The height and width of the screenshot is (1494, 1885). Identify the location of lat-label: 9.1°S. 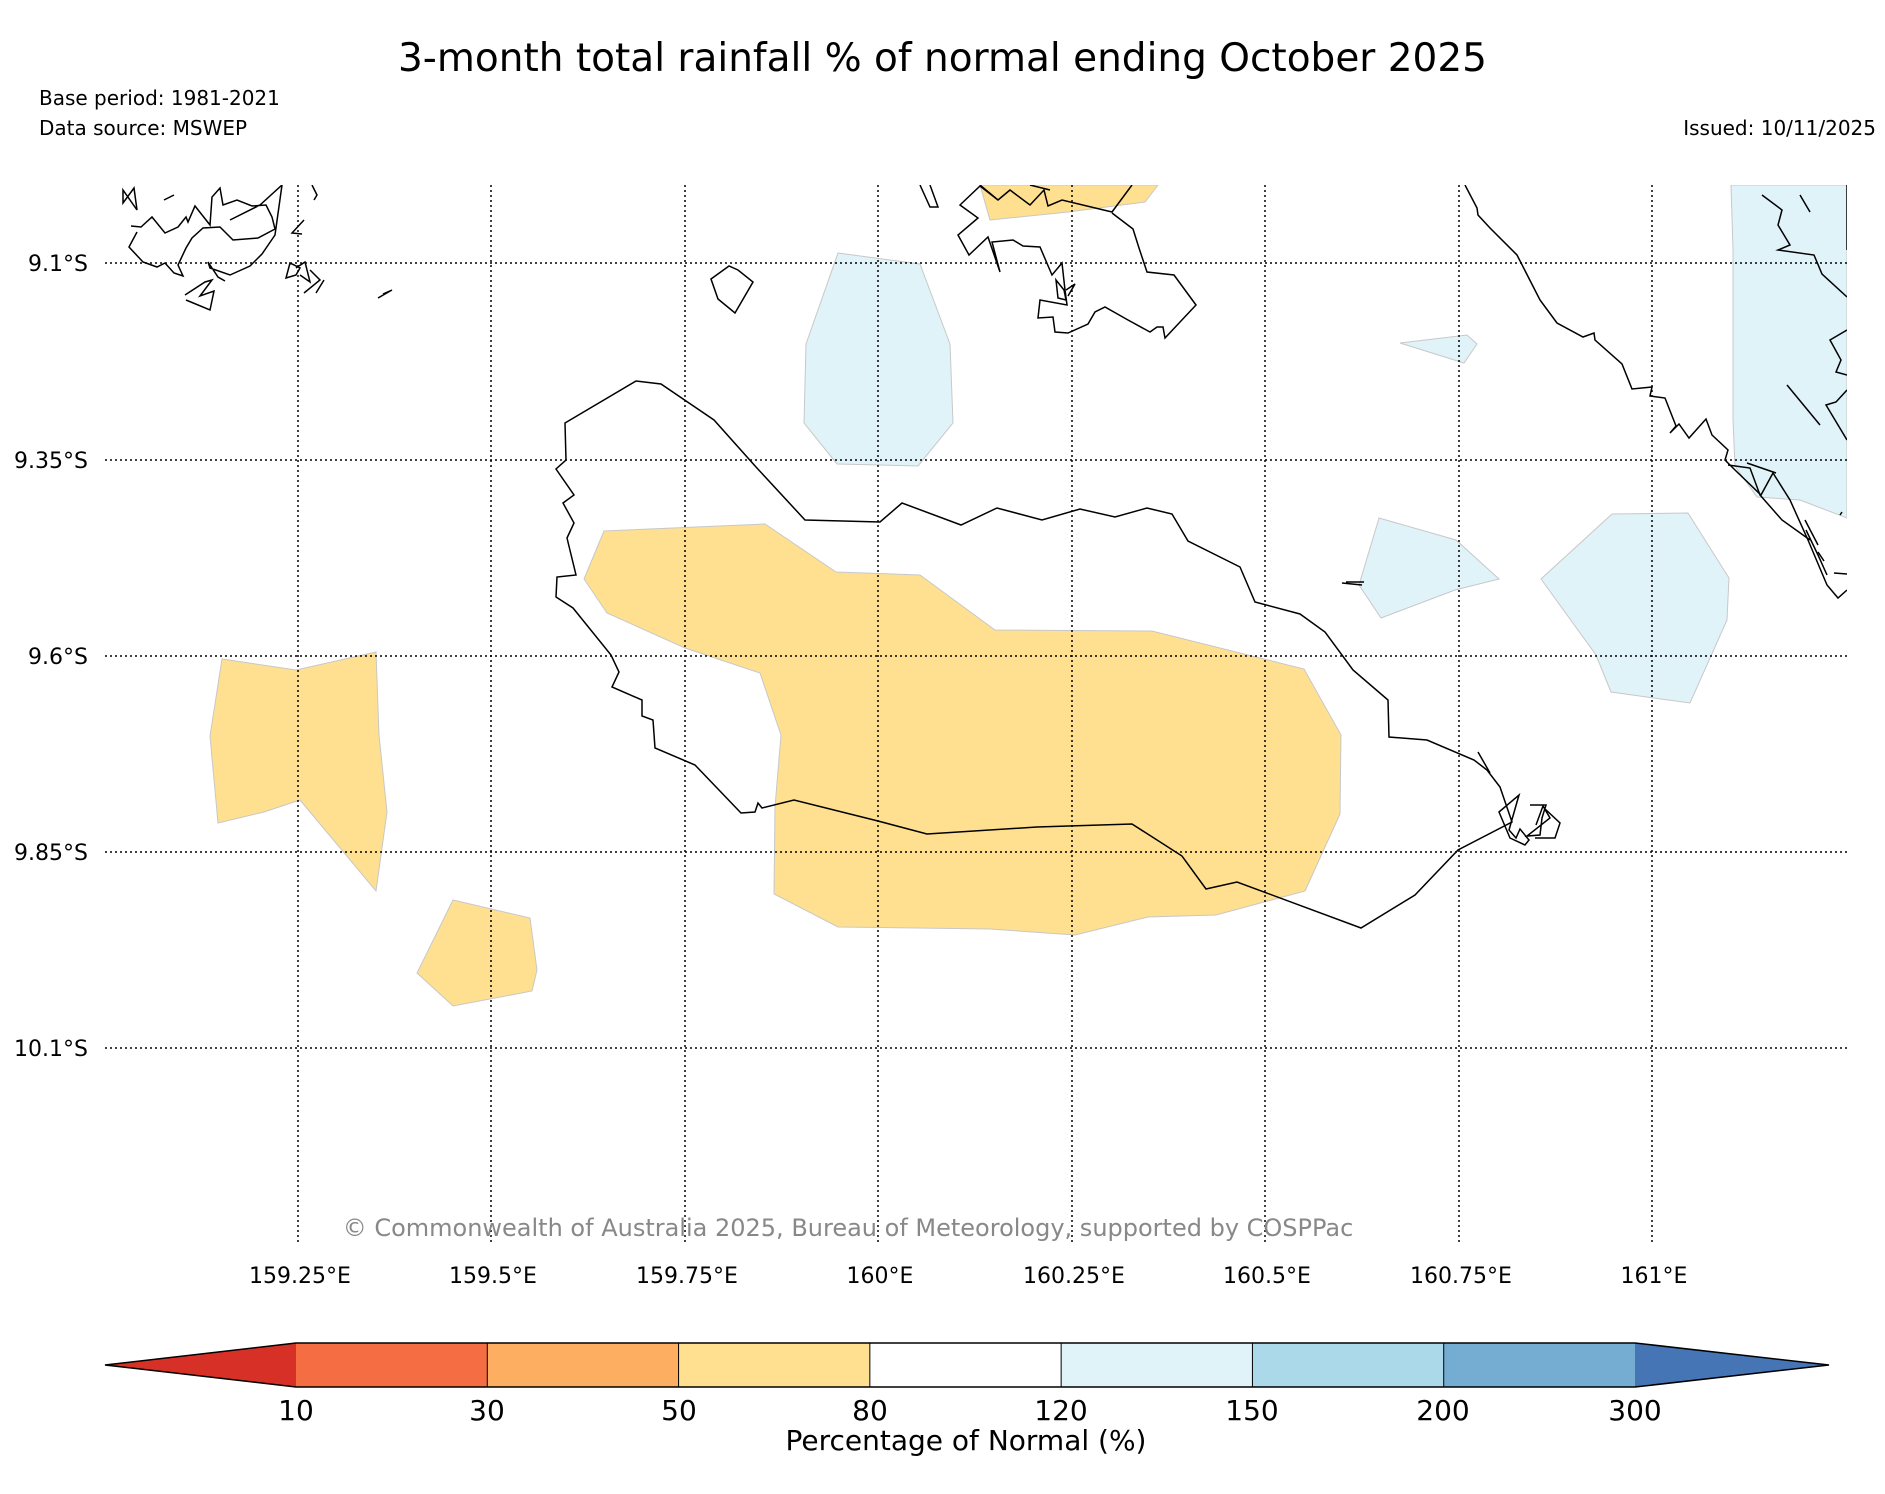
(58, 264).